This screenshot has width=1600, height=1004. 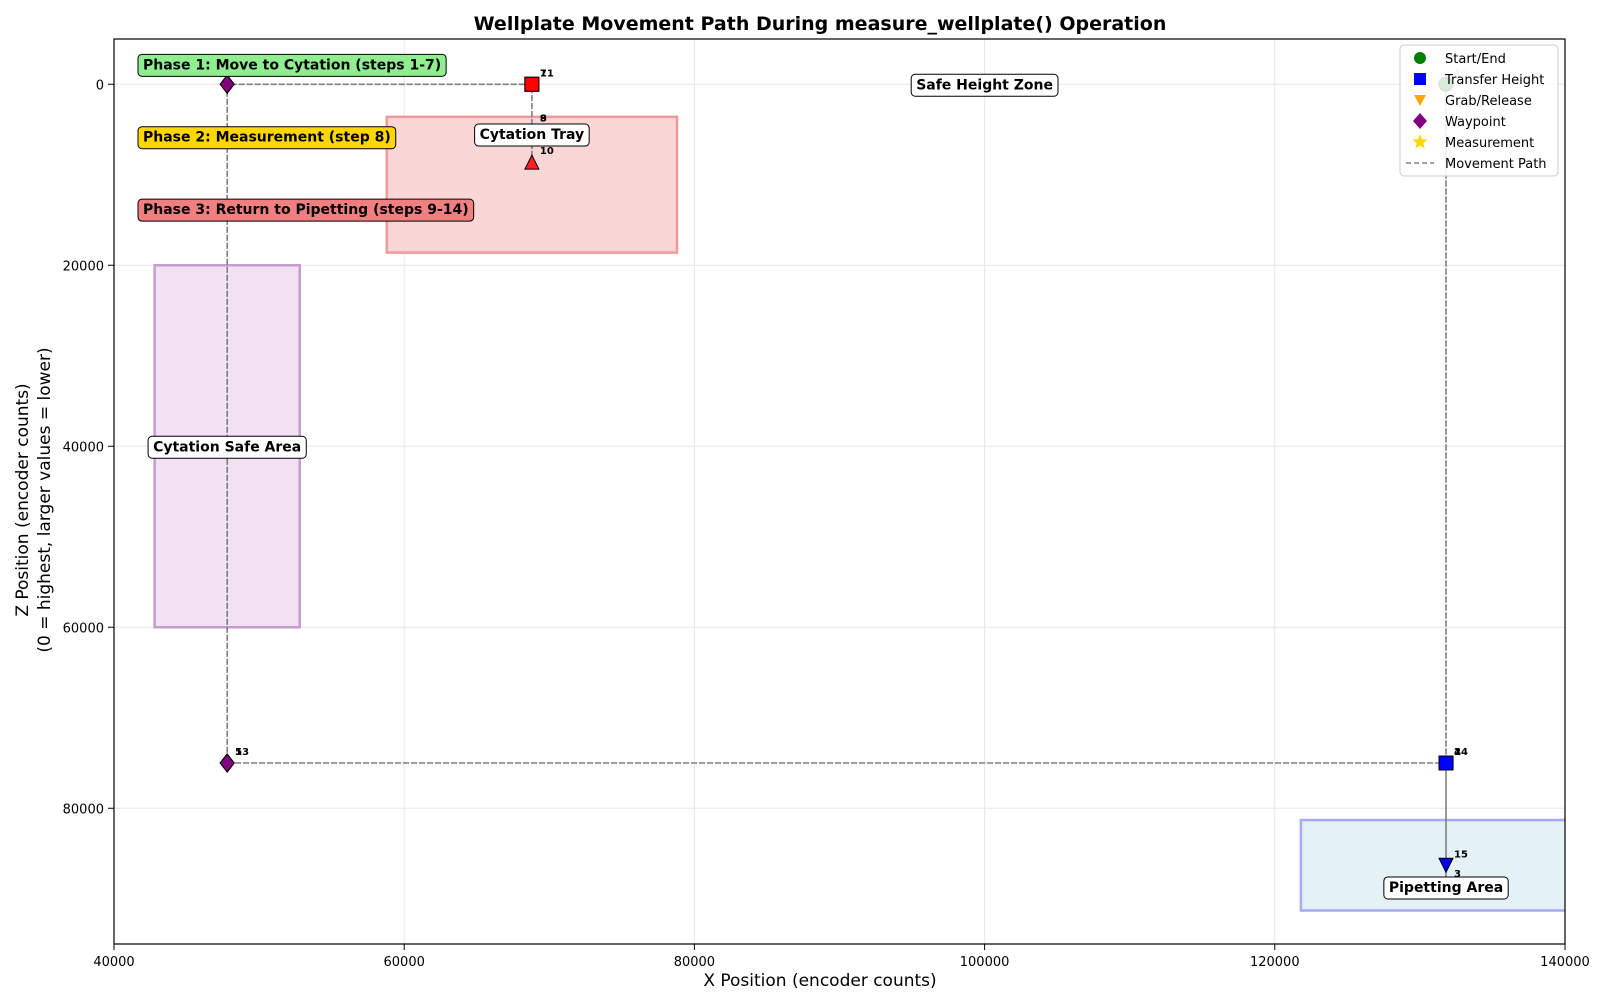 What do you see at coordinates (1488, 101) in the screenshot?
I see `legend-label: Grab/Release` at bounding box center [1488, 101].